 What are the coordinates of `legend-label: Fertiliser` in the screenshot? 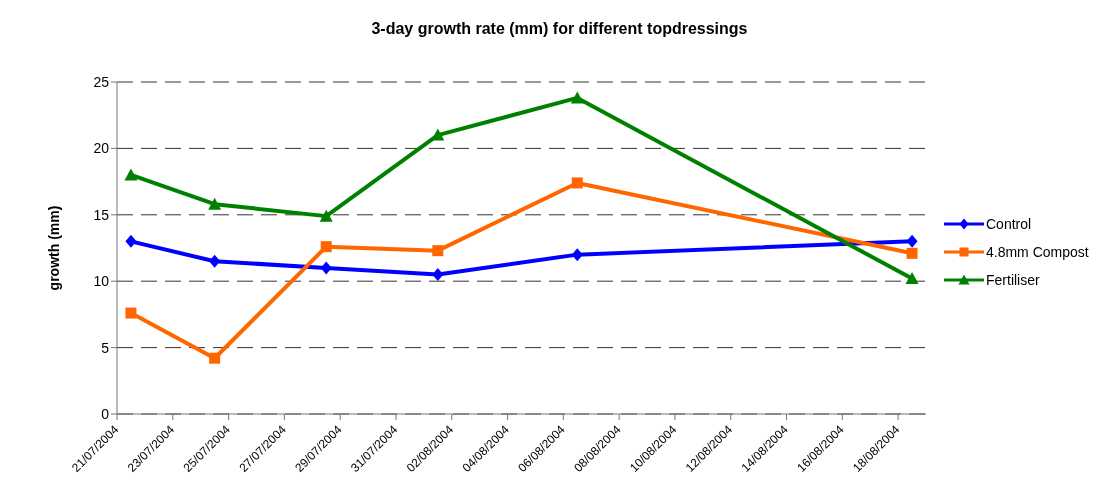 It's located at (1013, 280).